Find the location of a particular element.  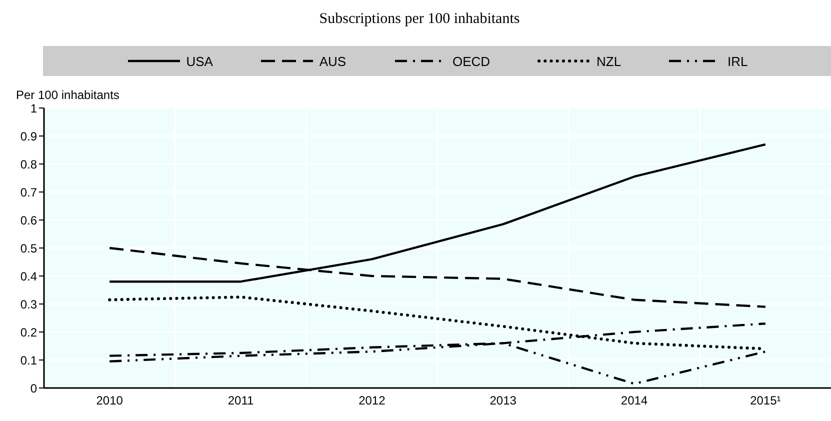

legend-label: IRL is located at coordinates (737, 61).